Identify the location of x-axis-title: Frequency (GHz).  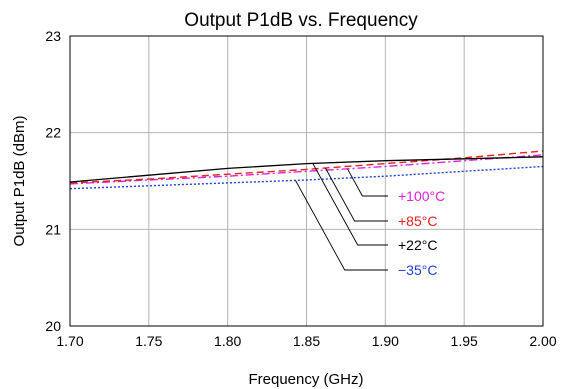
(305, 379).